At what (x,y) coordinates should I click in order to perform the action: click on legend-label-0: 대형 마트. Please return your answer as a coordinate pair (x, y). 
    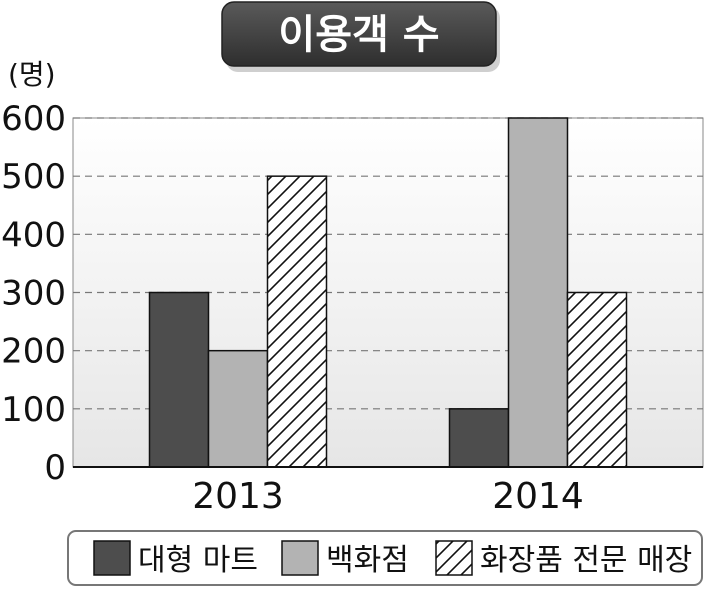
    Looking at the image, I should click on (198, 560).